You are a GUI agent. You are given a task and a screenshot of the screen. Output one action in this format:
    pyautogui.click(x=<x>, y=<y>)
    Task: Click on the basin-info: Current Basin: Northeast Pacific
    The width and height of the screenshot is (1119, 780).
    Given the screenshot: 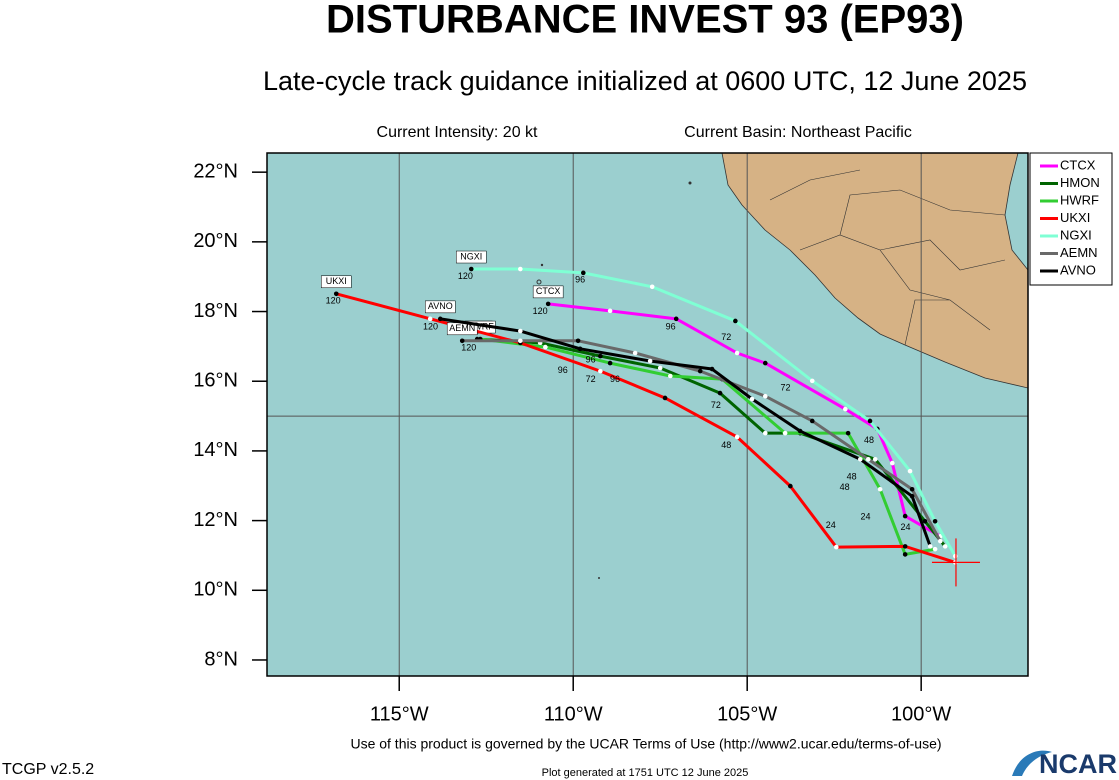 What is the action you would take?
    pyautogui.click(x=798, y=132)
    